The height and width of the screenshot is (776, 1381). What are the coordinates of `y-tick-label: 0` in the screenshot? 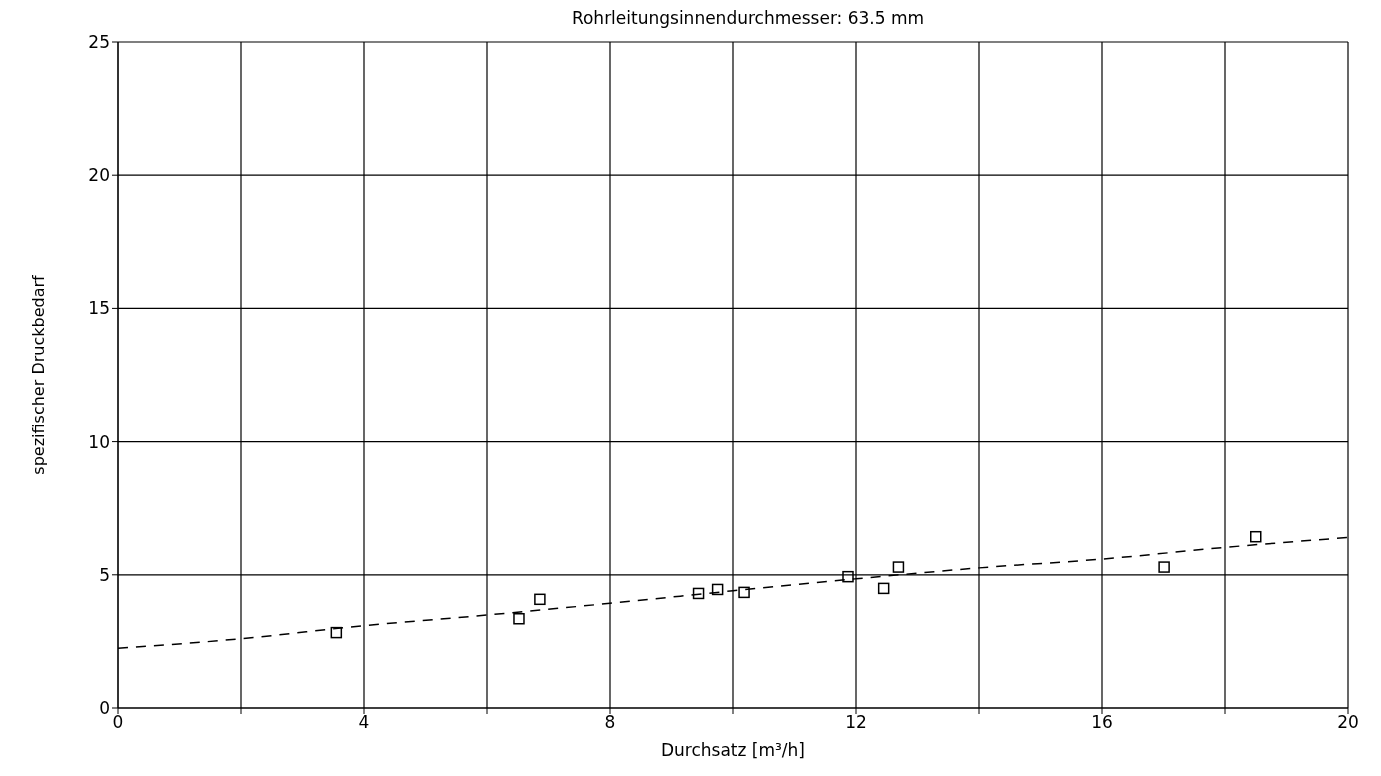 It's located at (104, 708).